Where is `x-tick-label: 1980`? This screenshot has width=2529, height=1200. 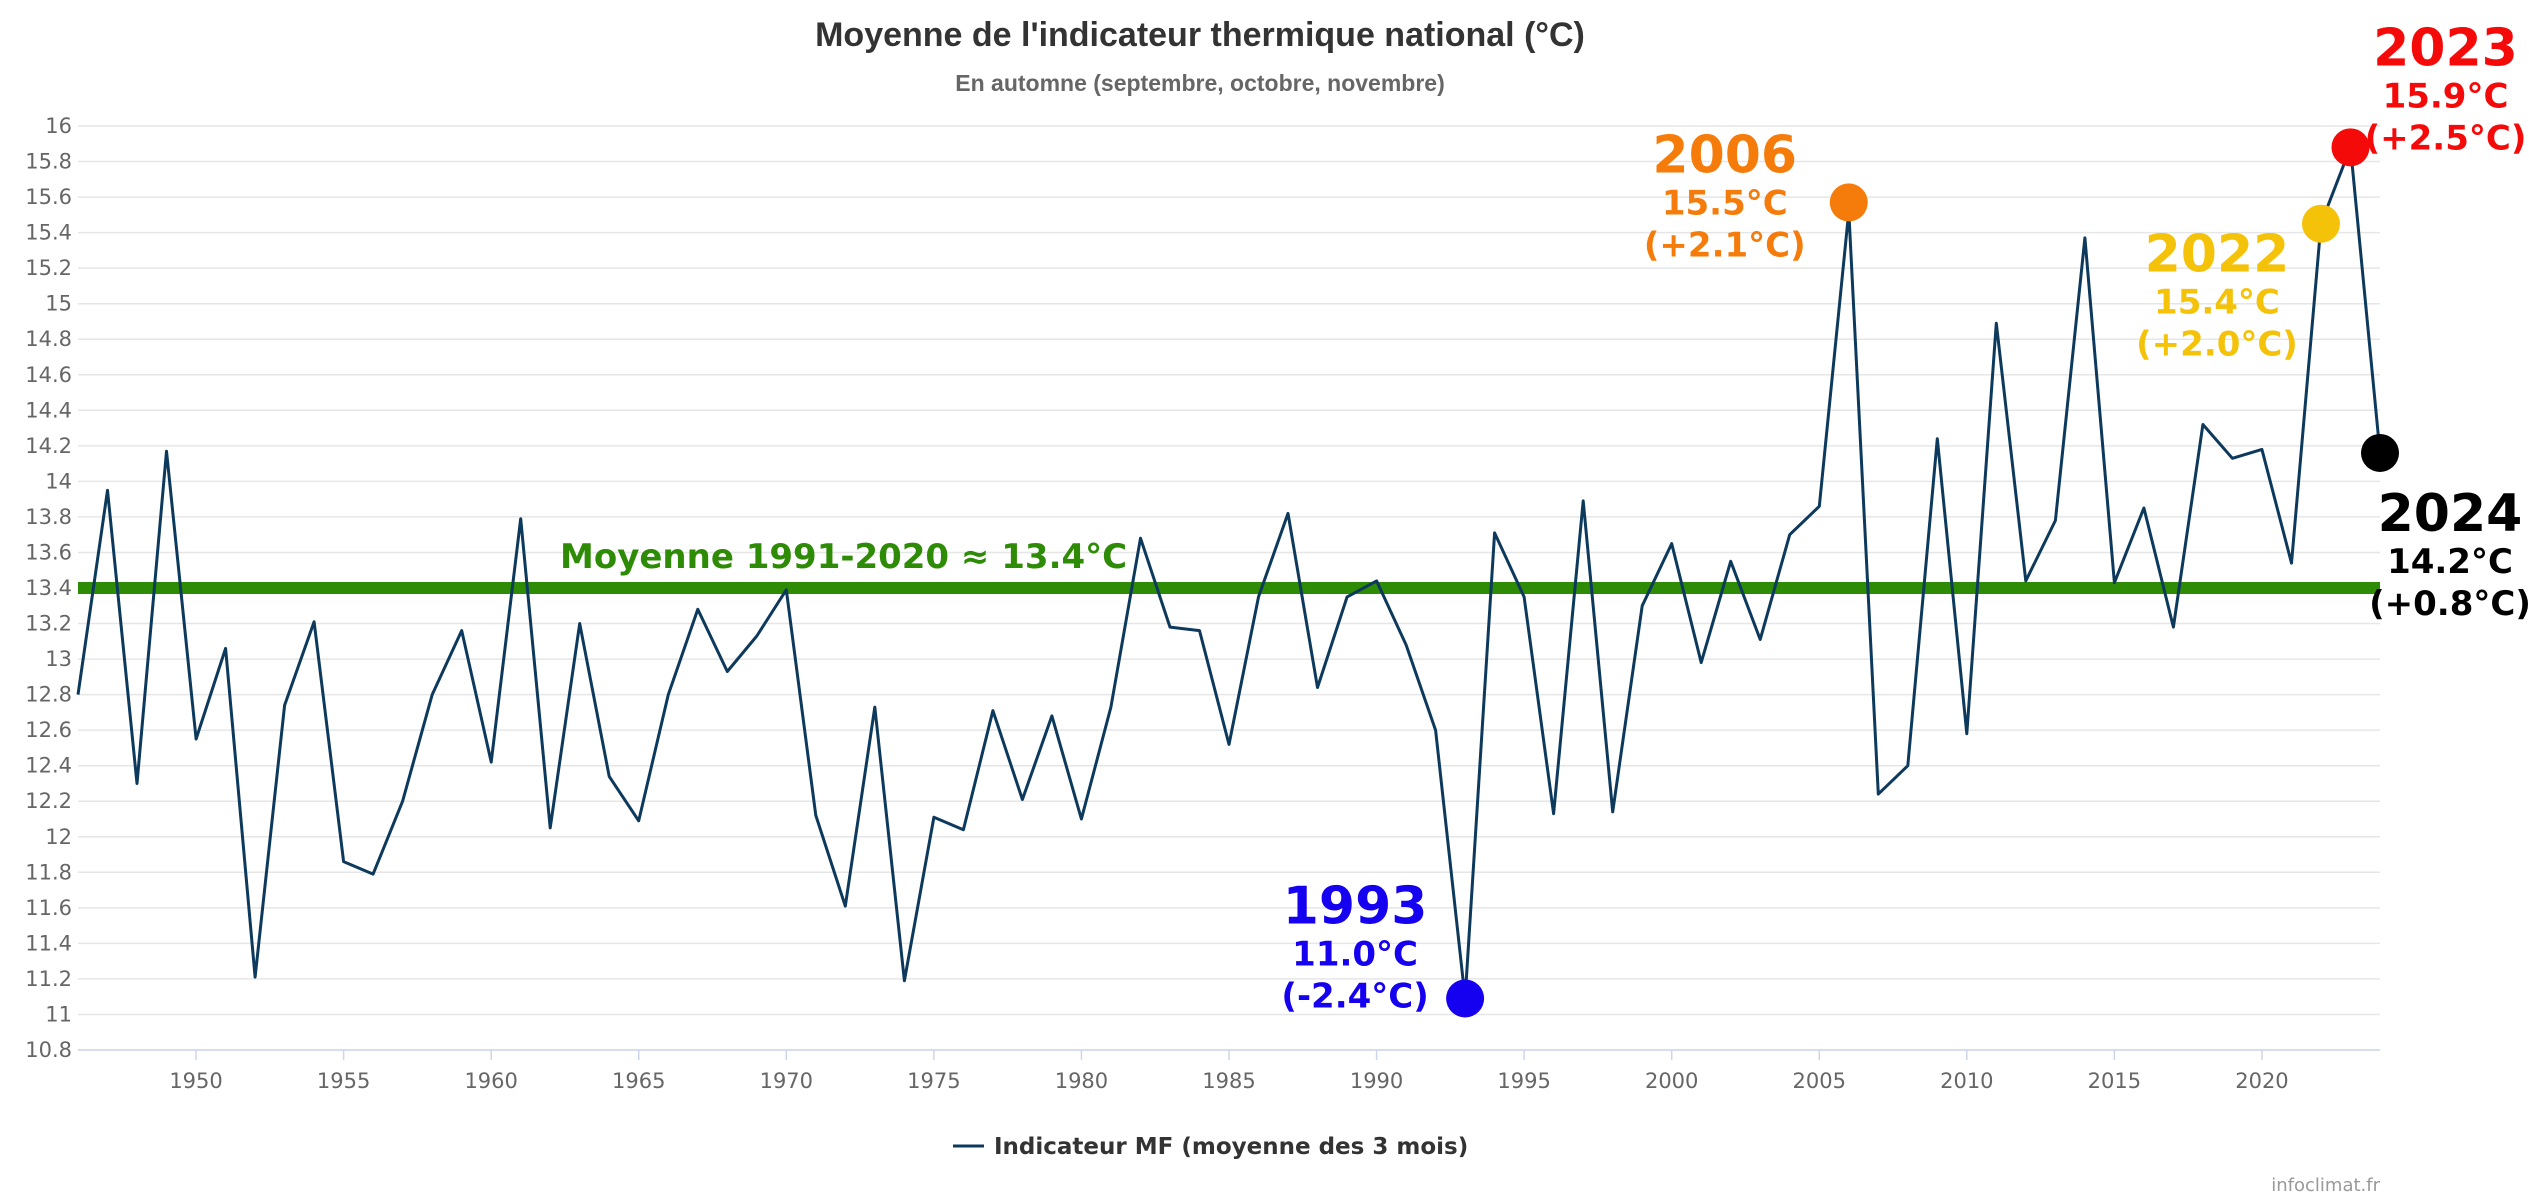
x-tick-label: 1980 is located at coordinates (1081, 1081).